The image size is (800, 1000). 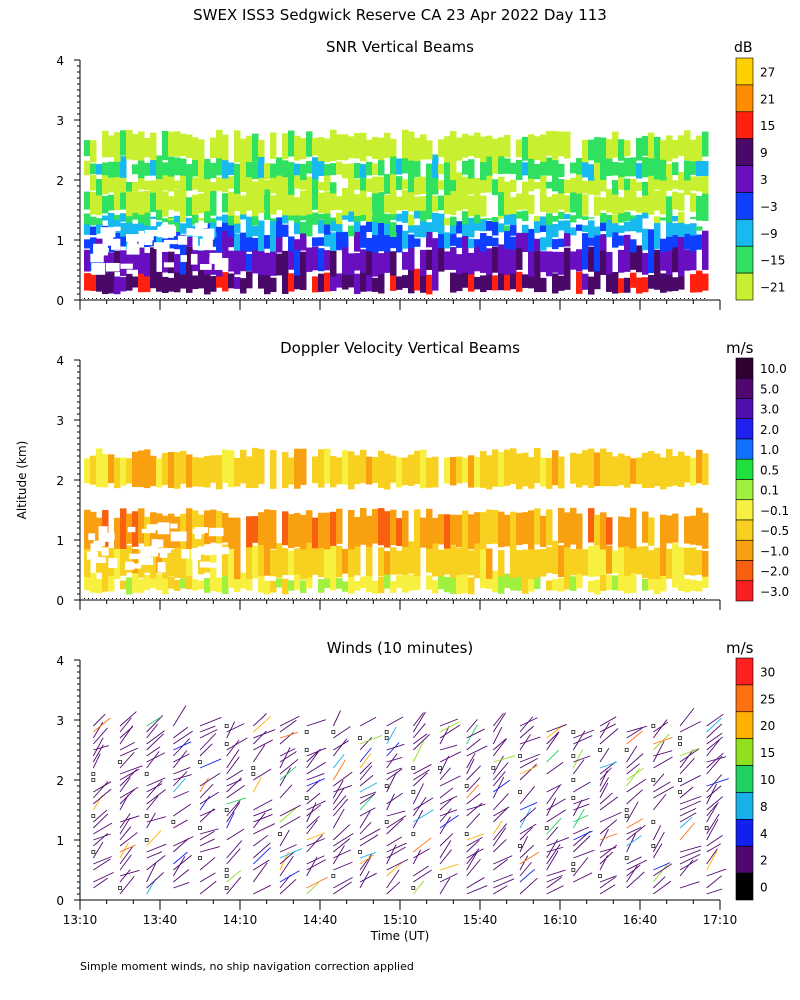 I want to click on colorbar-label: −0.5, so click(x=774, y=531).